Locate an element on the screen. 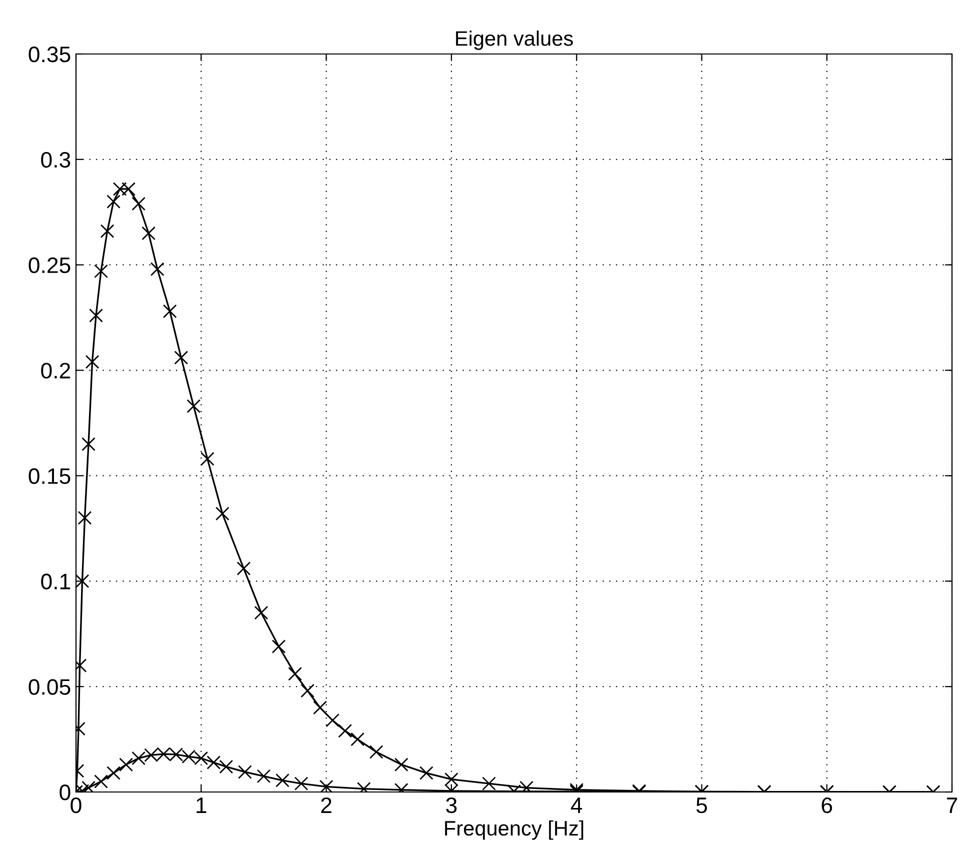 This screenshot has width=962, height=868. y-tick-label: 0.25 is located at coordinates (49, 265).